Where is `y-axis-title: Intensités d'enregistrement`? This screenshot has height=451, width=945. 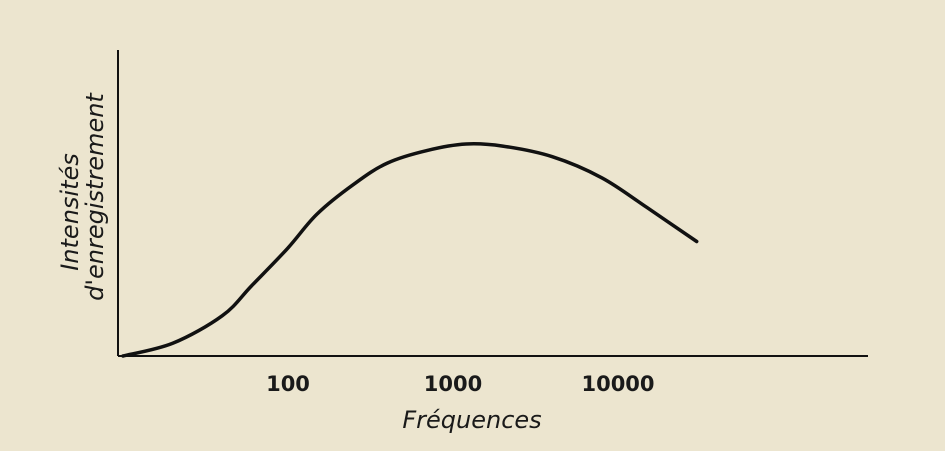
y-axis-title: Intensités d'enregistrement is located at coordinates (82, 196).